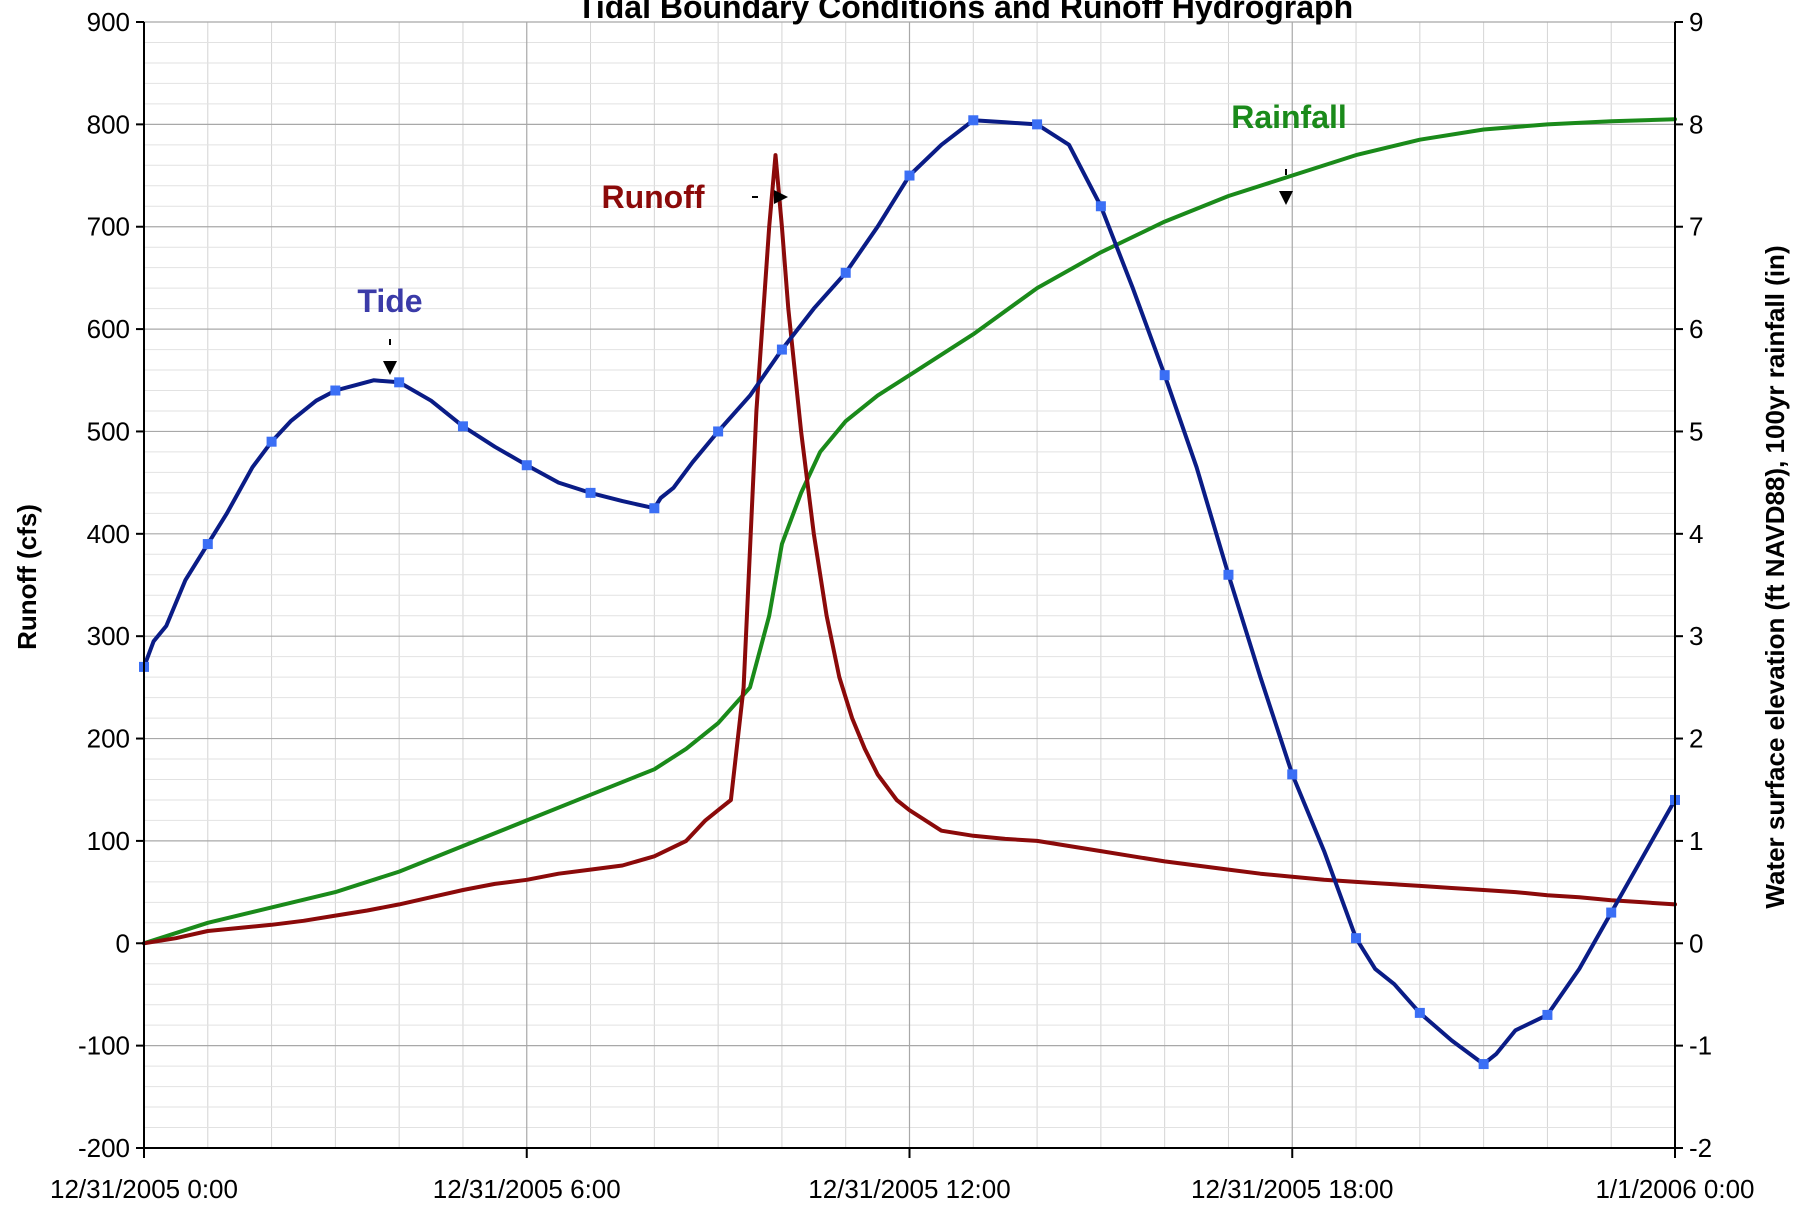 The height and width of the screenshot is (1211, 1808). Describe the element at coordinates (909, 1189) in the screenshot. I see `x-tick-label: 12/31/2005 12:00` at that location.